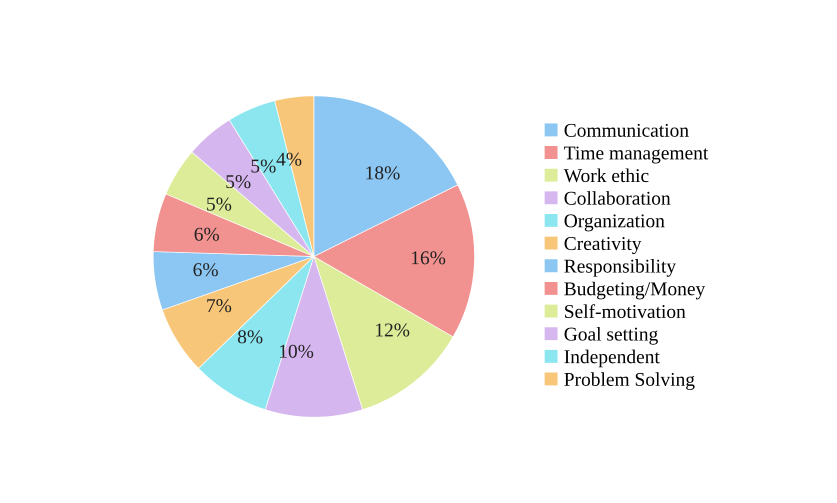 Image resolution: width=837 pixels, height=503 pixels. I want to click on legend-label: Time management, so click(636, 155).